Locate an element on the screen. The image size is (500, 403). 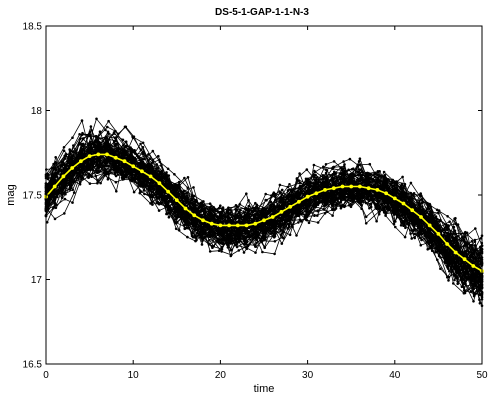
chart-title: DS-5-1-GAP-1-1-N-3 is located at coordinates (262, 12).